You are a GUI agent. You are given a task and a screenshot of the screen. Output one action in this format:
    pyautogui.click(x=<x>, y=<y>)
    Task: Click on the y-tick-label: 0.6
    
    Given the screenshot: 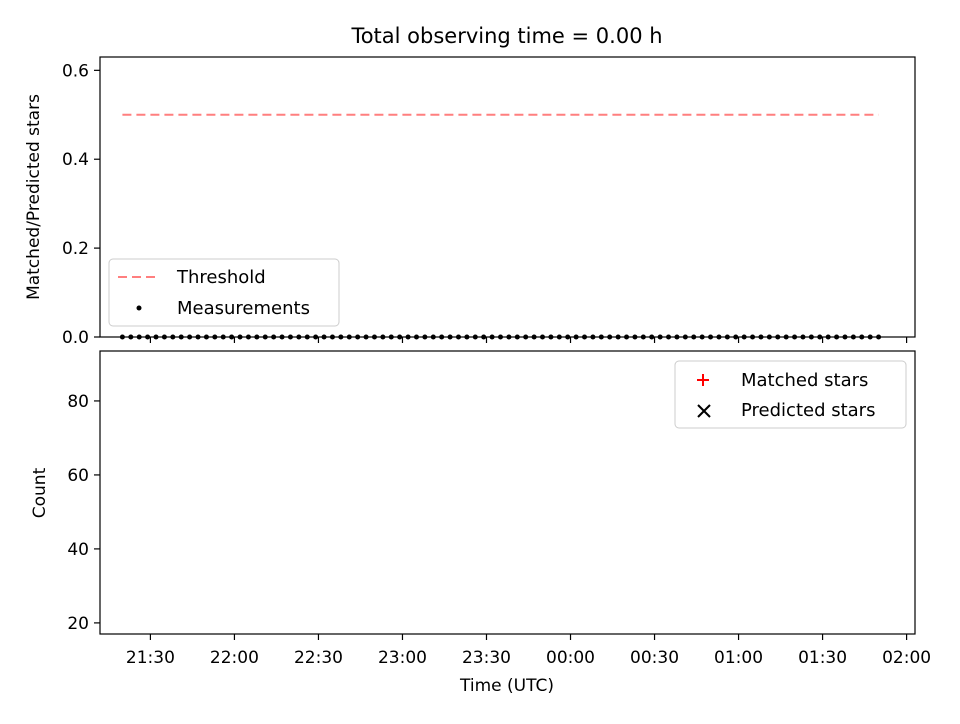 What is the action you would take?
    pyautogui.click(x=75, y=71)
    